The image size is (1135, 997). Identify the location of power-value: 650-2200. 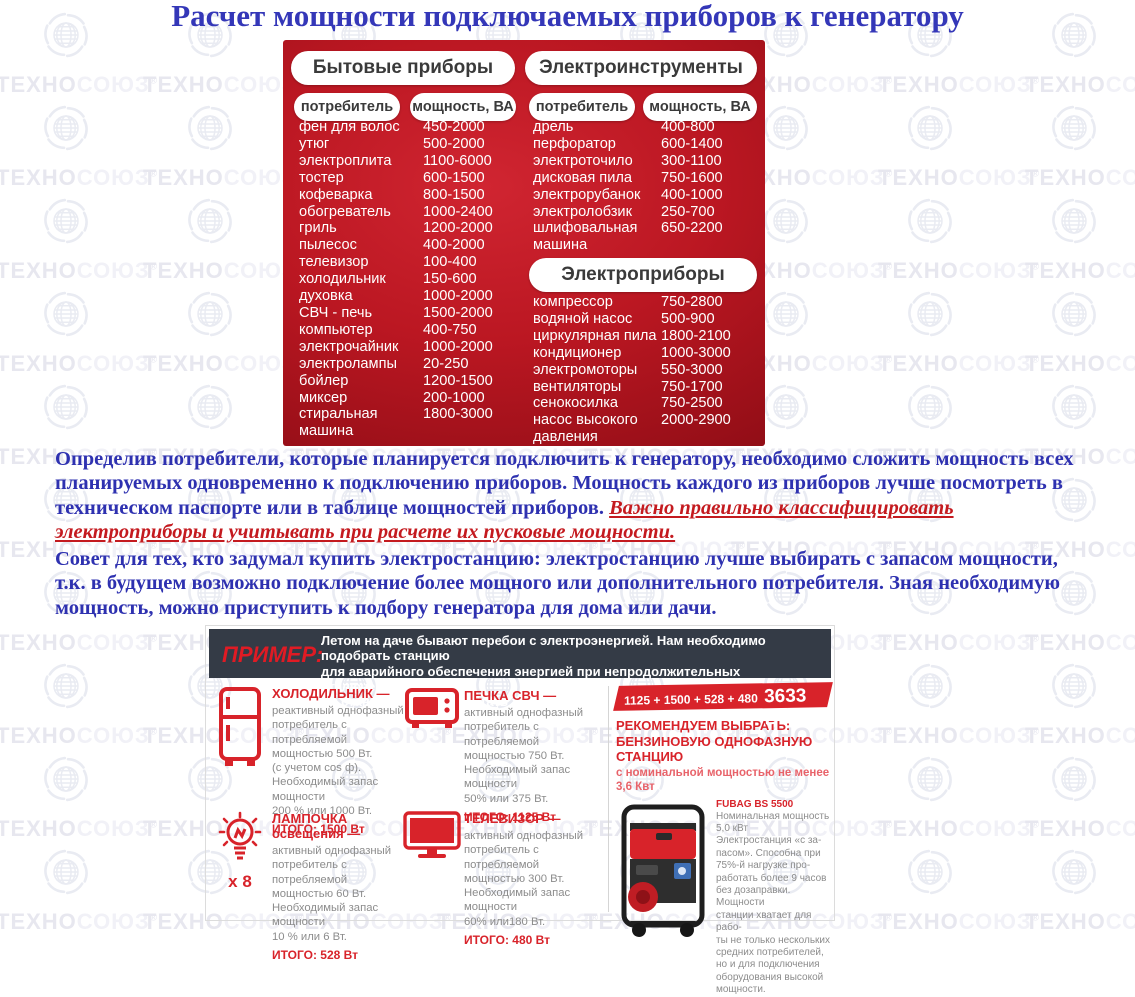
(692, 228).